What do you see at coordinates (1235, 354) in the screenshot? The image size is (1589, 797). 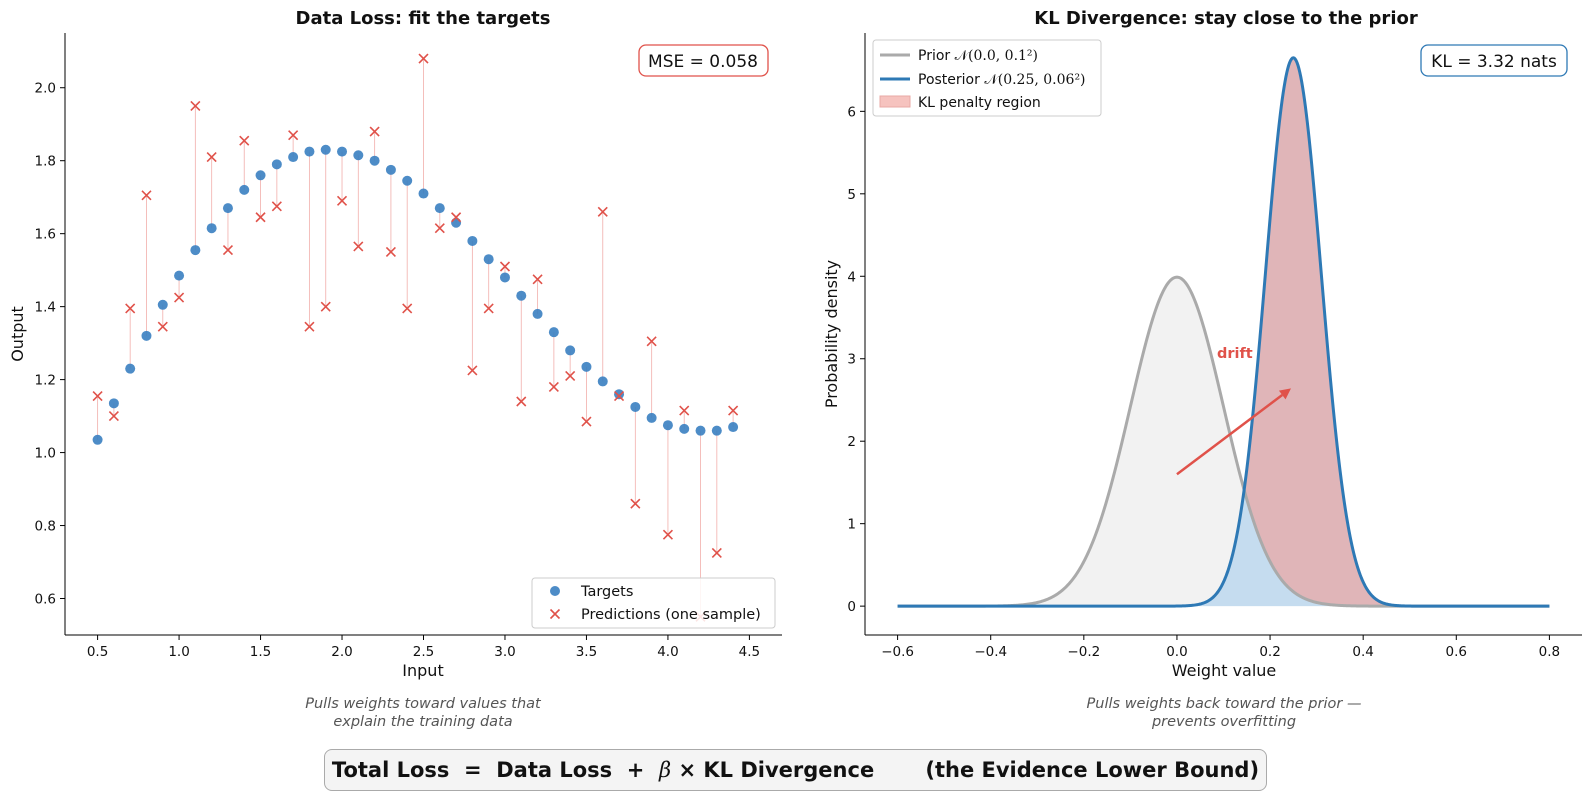 I see `drift-label: drift` at bounding box center [1235, 354].